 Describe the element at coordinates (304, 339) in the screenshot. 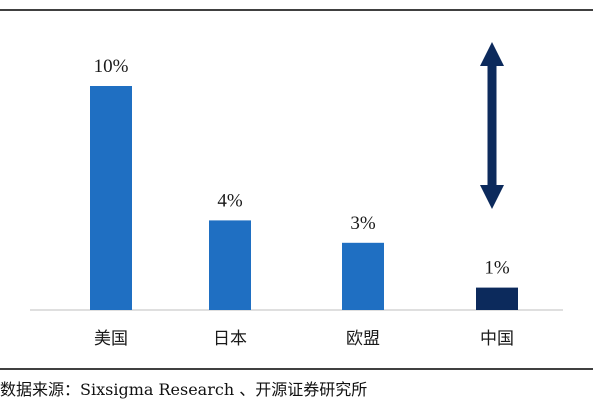

I see `category-labels-group: 美国 日本 欧盟 中国` at that location.